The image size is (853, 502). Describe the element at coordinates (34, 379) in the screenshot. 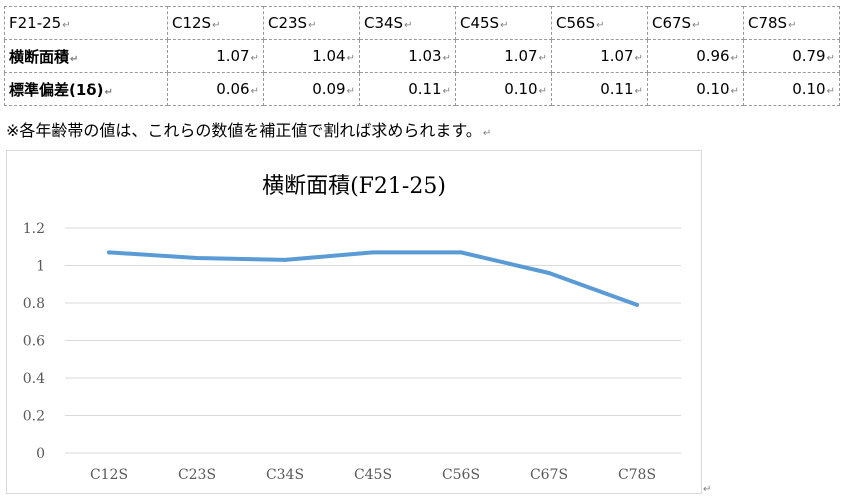

I see `y-tick-label: 0.4` at that location.